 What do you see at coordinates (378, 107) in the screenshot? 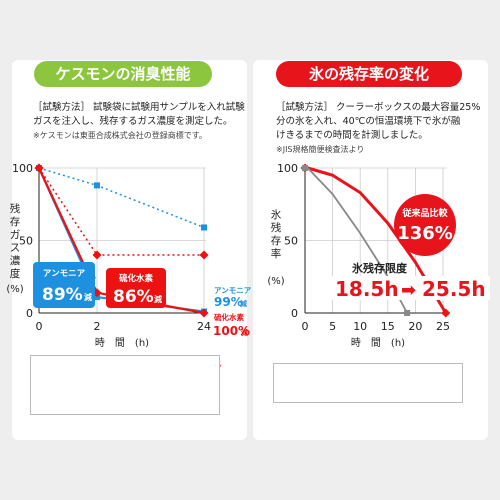
I see `right-method-line1: ［試験方法］ クーラーボックスの最大容量25%` at bounding box center [378, 107].